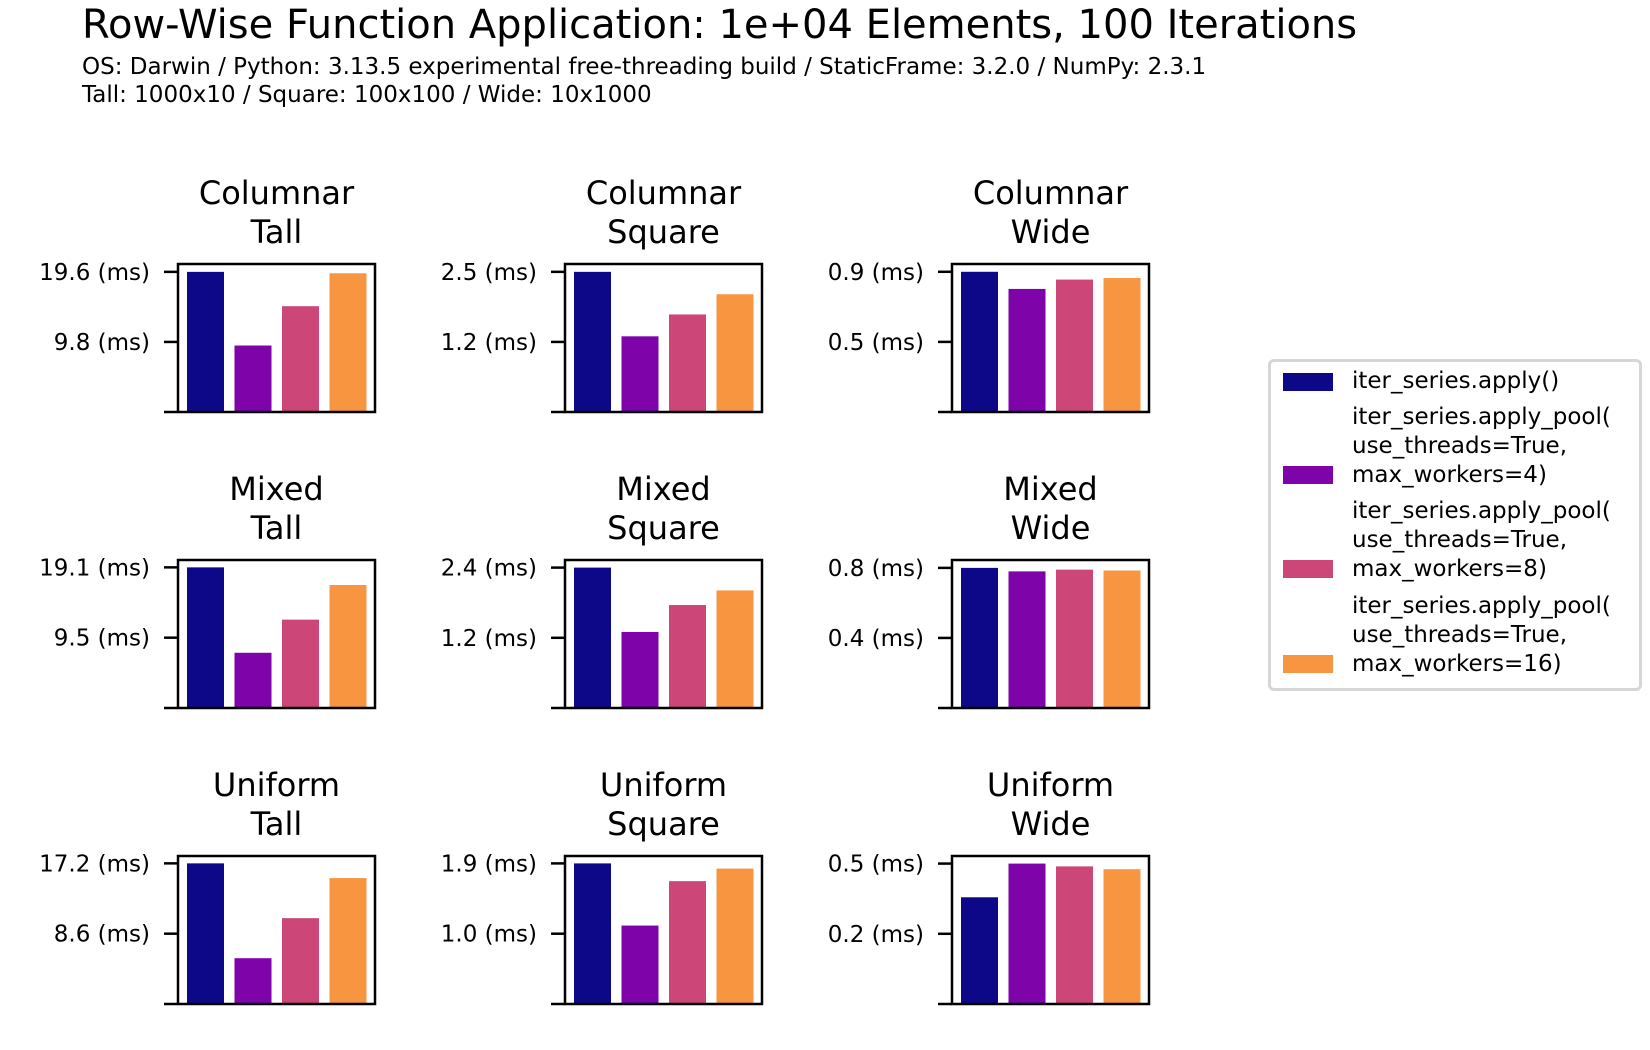  Describe the element at coordinates (876, 569) in the screenshot. I see `y-tick-label: 0.8 (ms)` at that location.